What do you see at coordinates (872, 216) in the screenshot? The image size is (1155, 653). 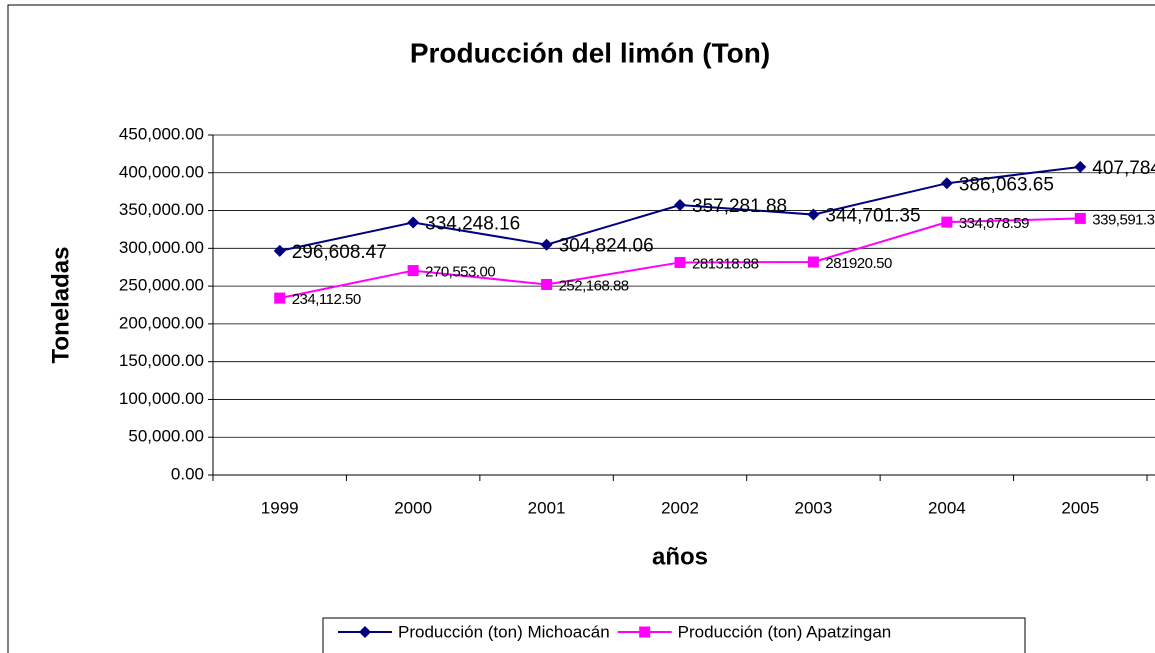 I see `data-label: 344,701.35` at bounding box center [872, 216].